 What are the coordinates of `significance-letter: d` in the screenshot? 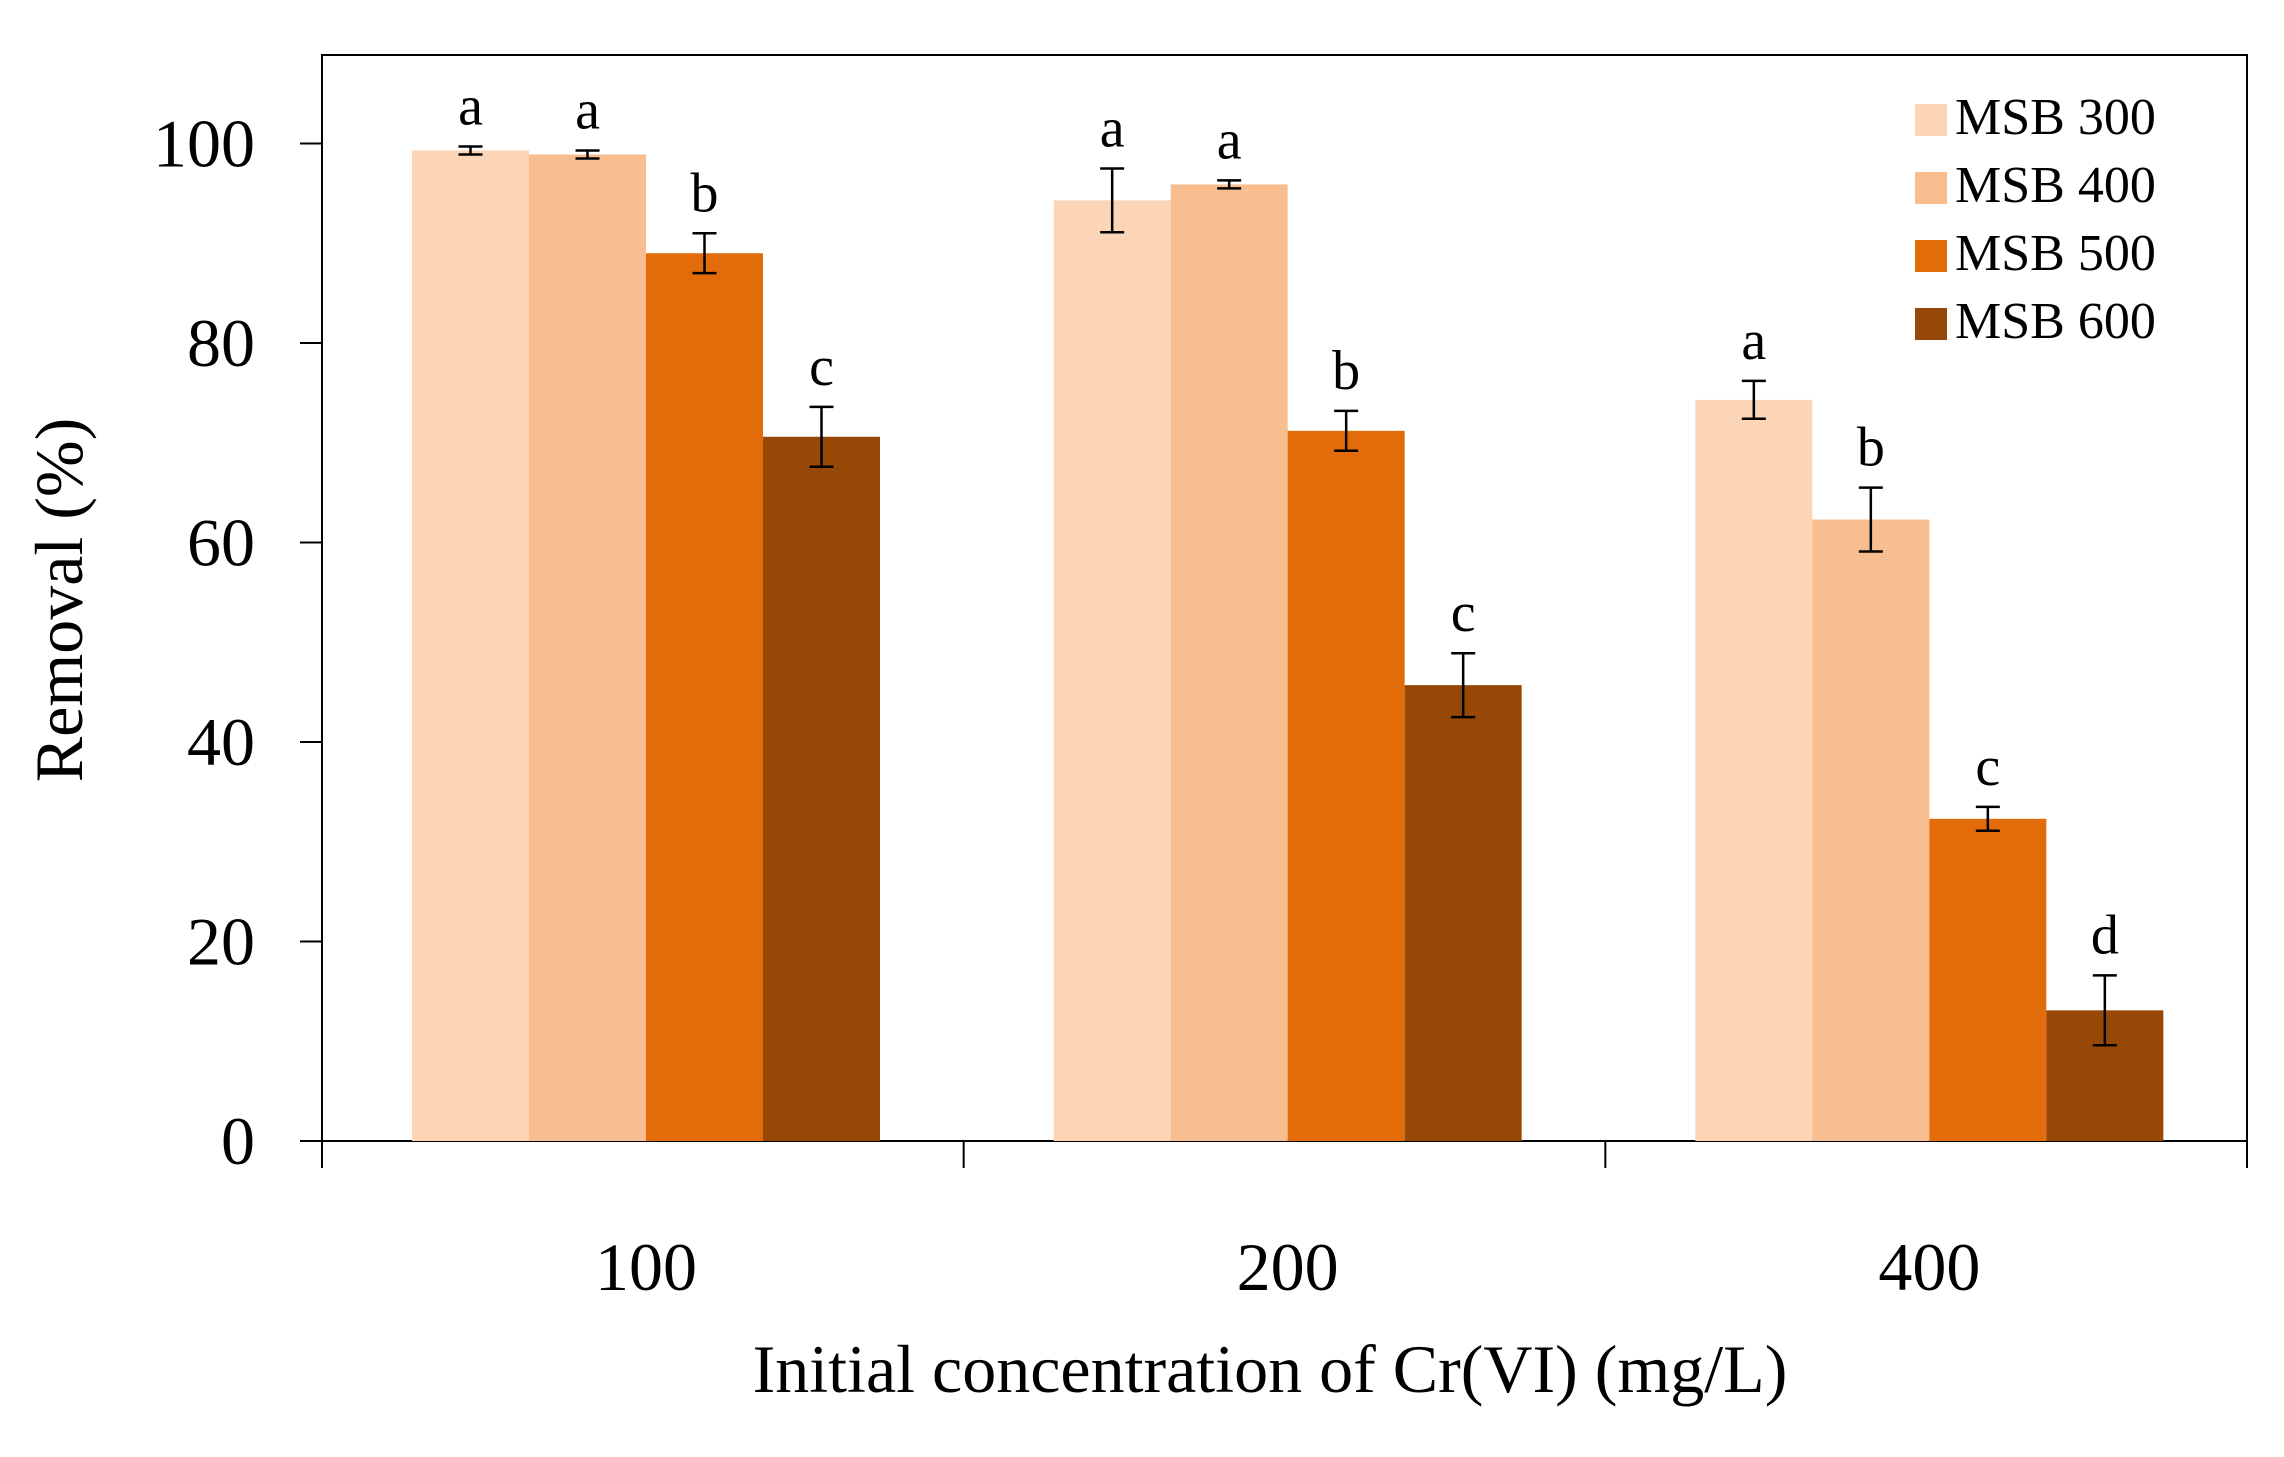 It's located at (2105, 935).